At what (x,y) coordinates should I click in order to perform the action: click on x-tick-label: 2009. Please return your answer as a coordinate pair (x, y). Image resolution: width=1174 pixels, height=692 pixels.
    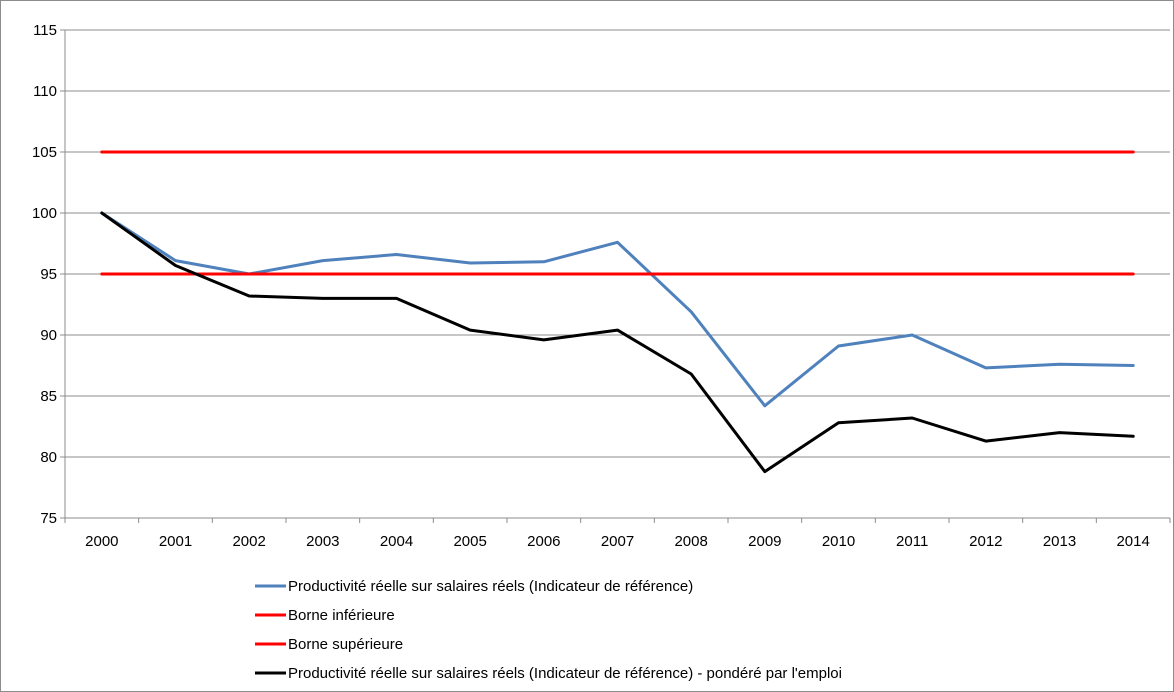
    Looking at the image, I should click on (764, 541).